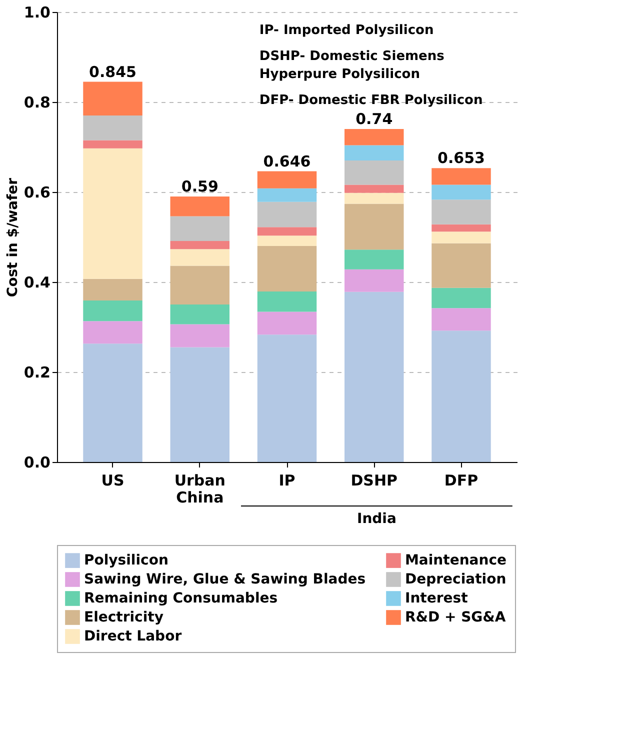  What do you see at coordinates (225, 580) in the screenshot?
I see `legend-label: Sawing Wire, Glue & Sawing Blades` at bounding box center [225, 580].